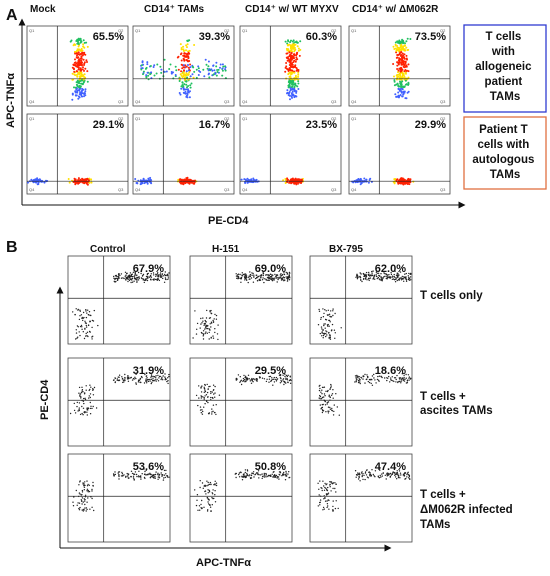 Image resolution: width=550 pixels, height=576 pixels. What do you see at coordinates (228, 221) in the screenshot?
I see `panel-a-x-axis-label: PE-CD4` at bounding box center [228, 221].